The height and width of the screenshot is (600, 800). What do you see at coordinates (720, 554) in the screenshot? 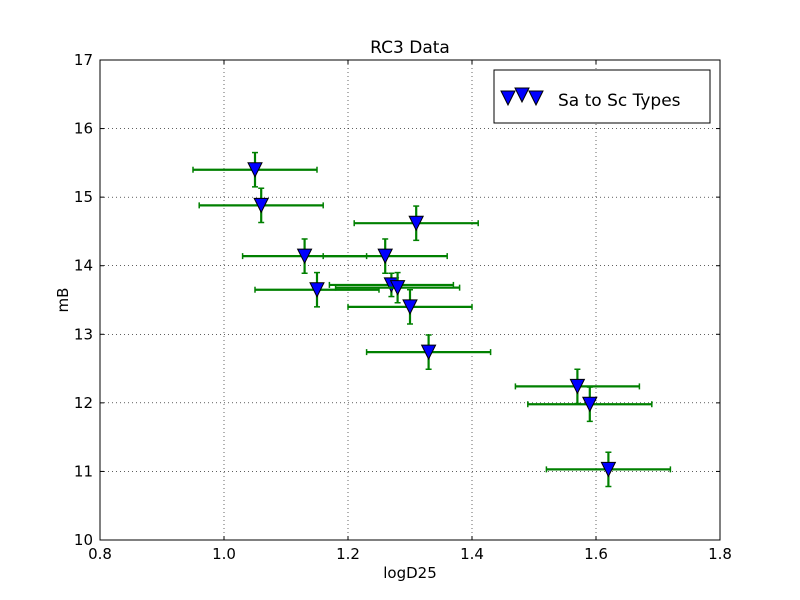
I see `x-tick-label: 1.8` at bounding box center [720, 554].